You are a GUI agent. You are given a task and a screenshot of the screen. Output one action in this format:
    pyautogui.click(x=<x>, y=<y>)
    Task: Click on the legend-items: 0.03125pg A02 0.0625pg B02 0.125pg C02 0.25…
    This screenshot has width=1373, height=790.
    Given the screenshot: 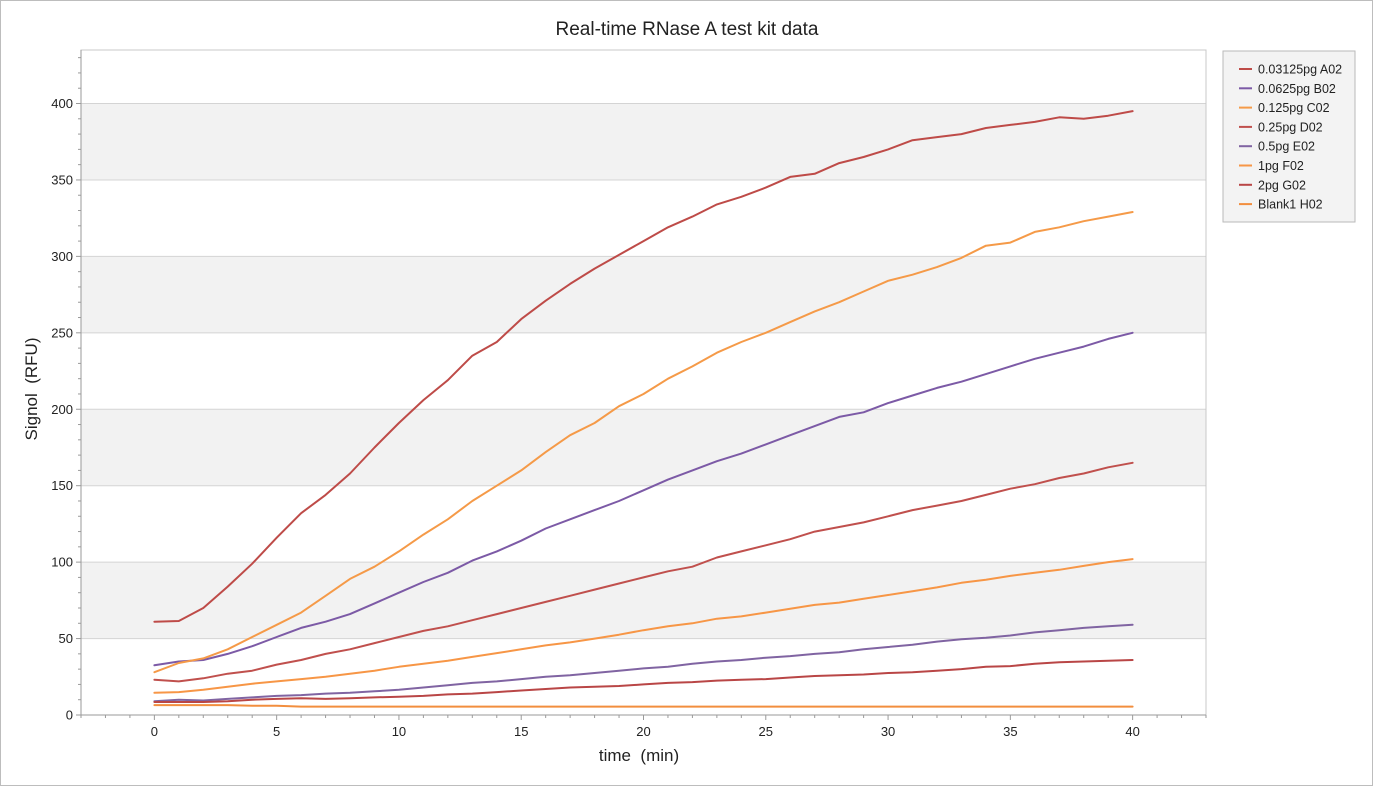 What is the action you would take?
    pyautogui.click(x=1290, y=137)
    